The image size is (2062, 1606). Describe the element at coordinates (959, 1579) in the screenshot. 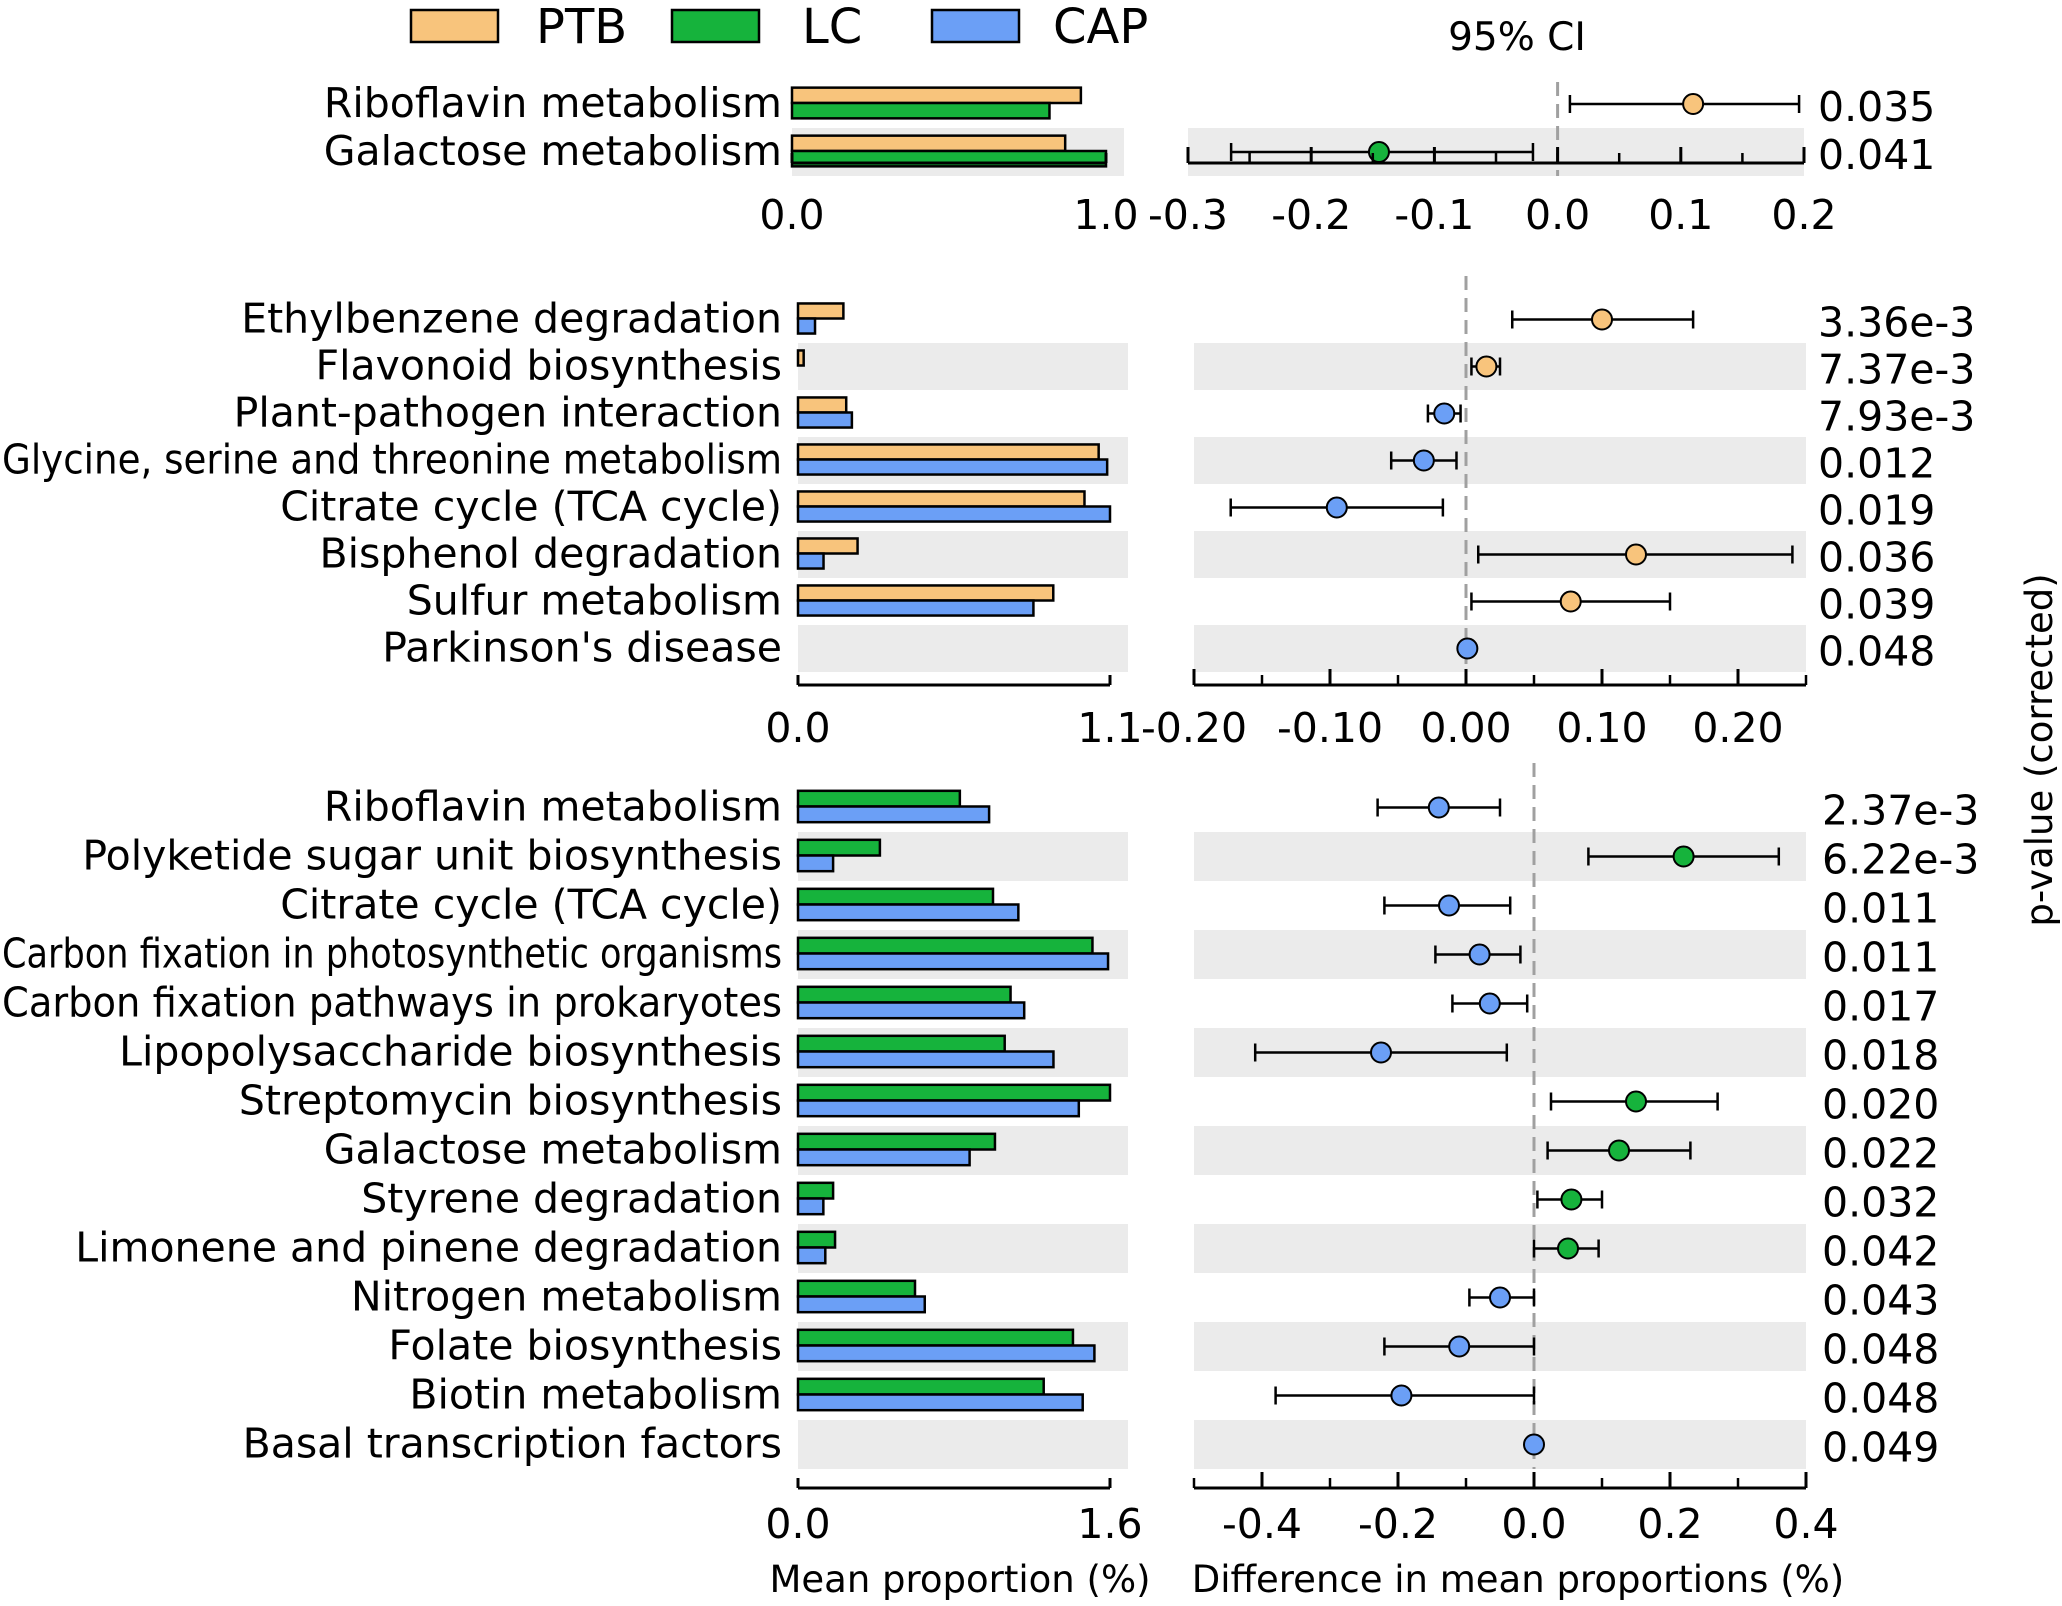

I see `xlabel-left: Mean proportion (%)` at that location.